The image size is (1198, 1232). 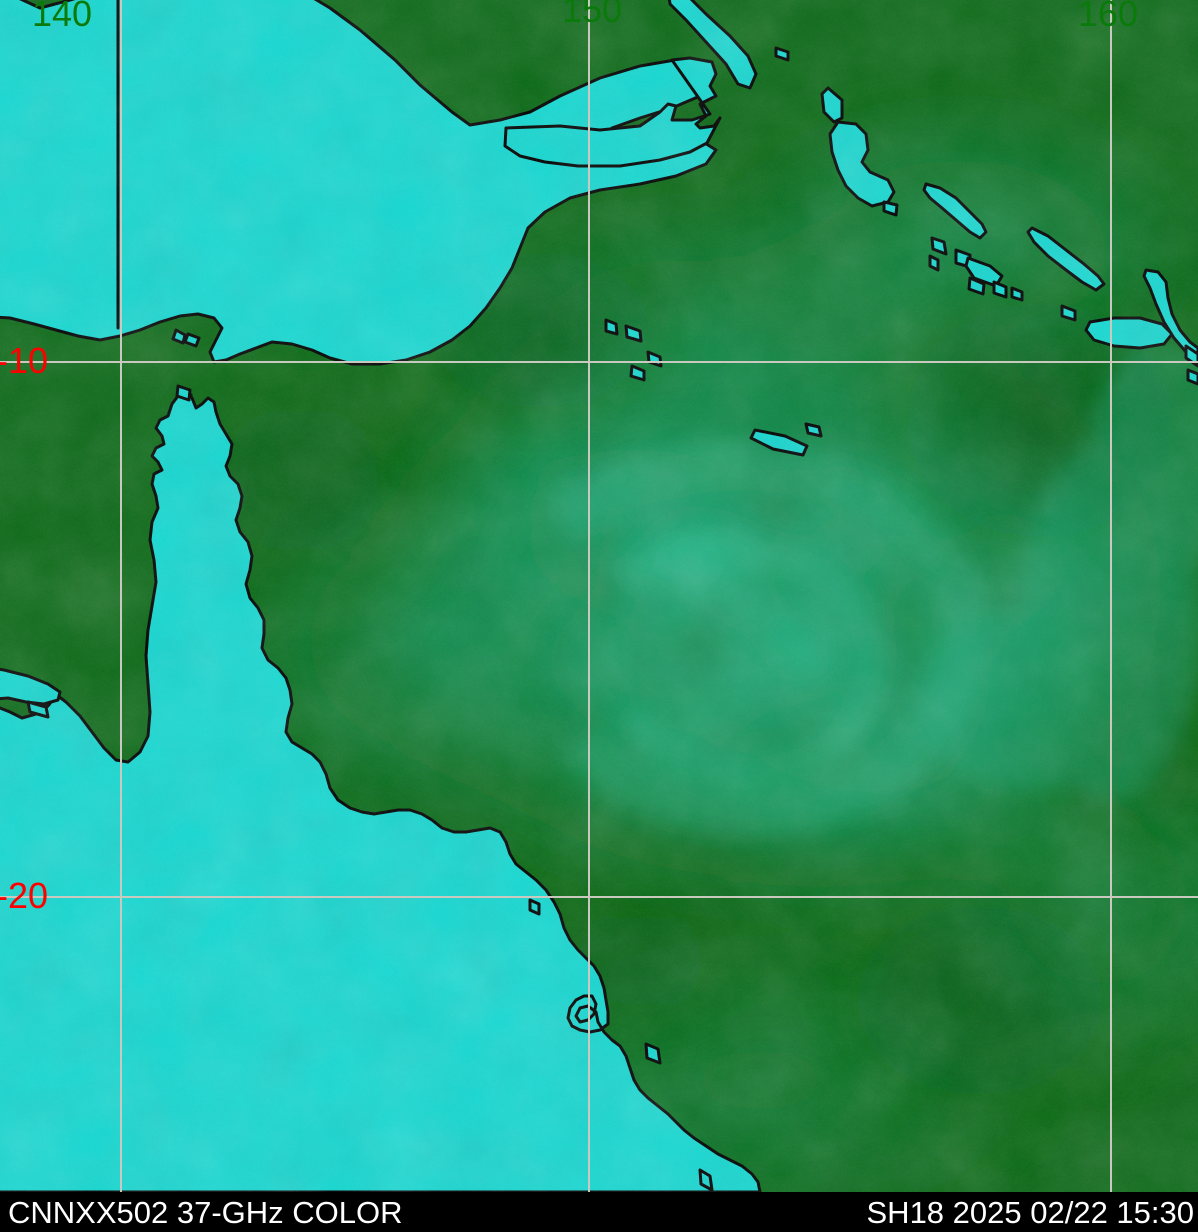 I want to click on footer-storm-timestamp: SH18 2025 02/22 15:30, so click(x=1030, y=1212).